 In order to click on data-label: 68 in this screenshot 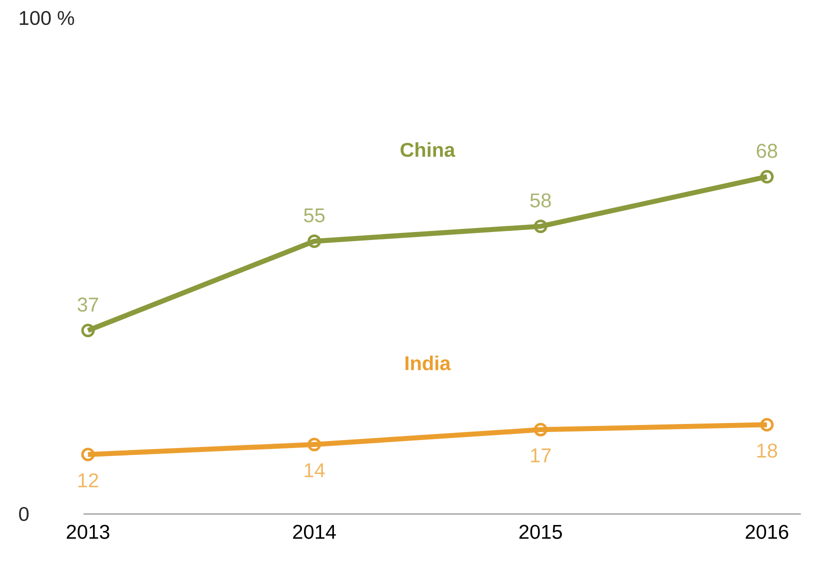, I will do `click(767, 151)`.